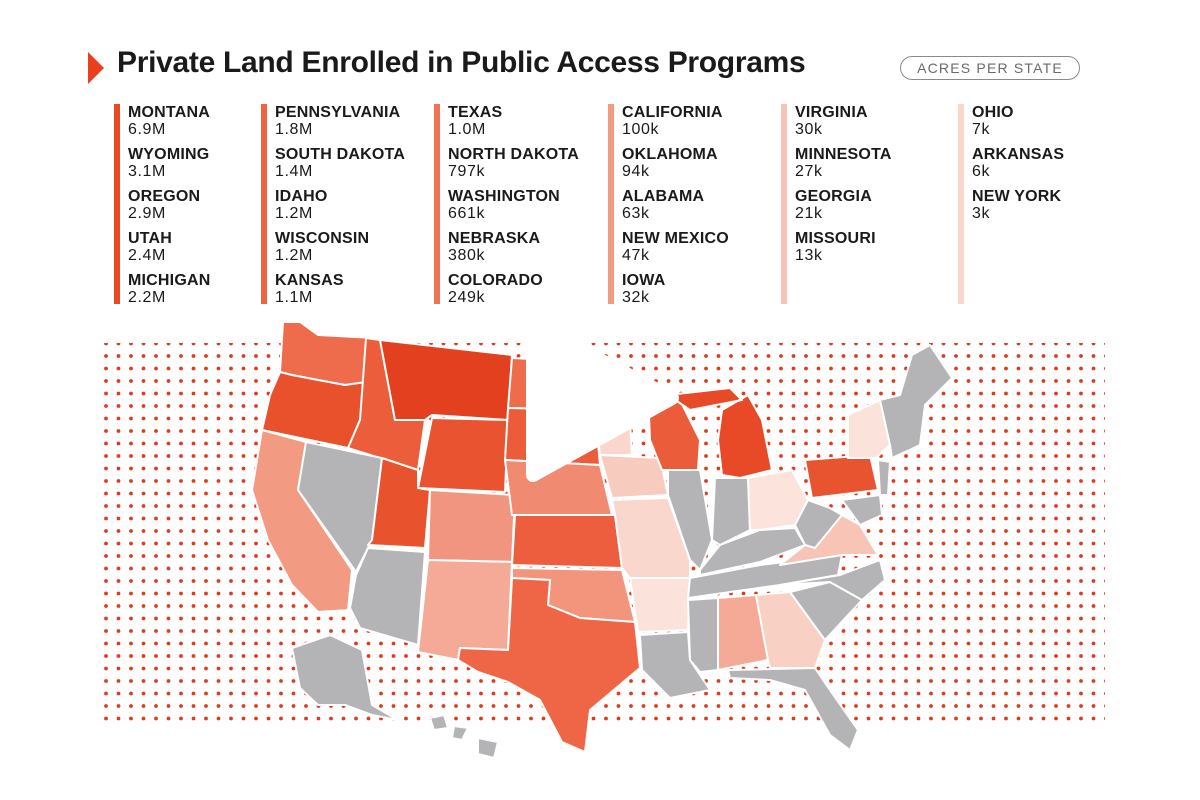 The height and width of the screenshot is (800, 1200). What do you see at coordinates (464, 736) in the screenshot?
I see `state-hawaii` at bounding box center [464, 736].